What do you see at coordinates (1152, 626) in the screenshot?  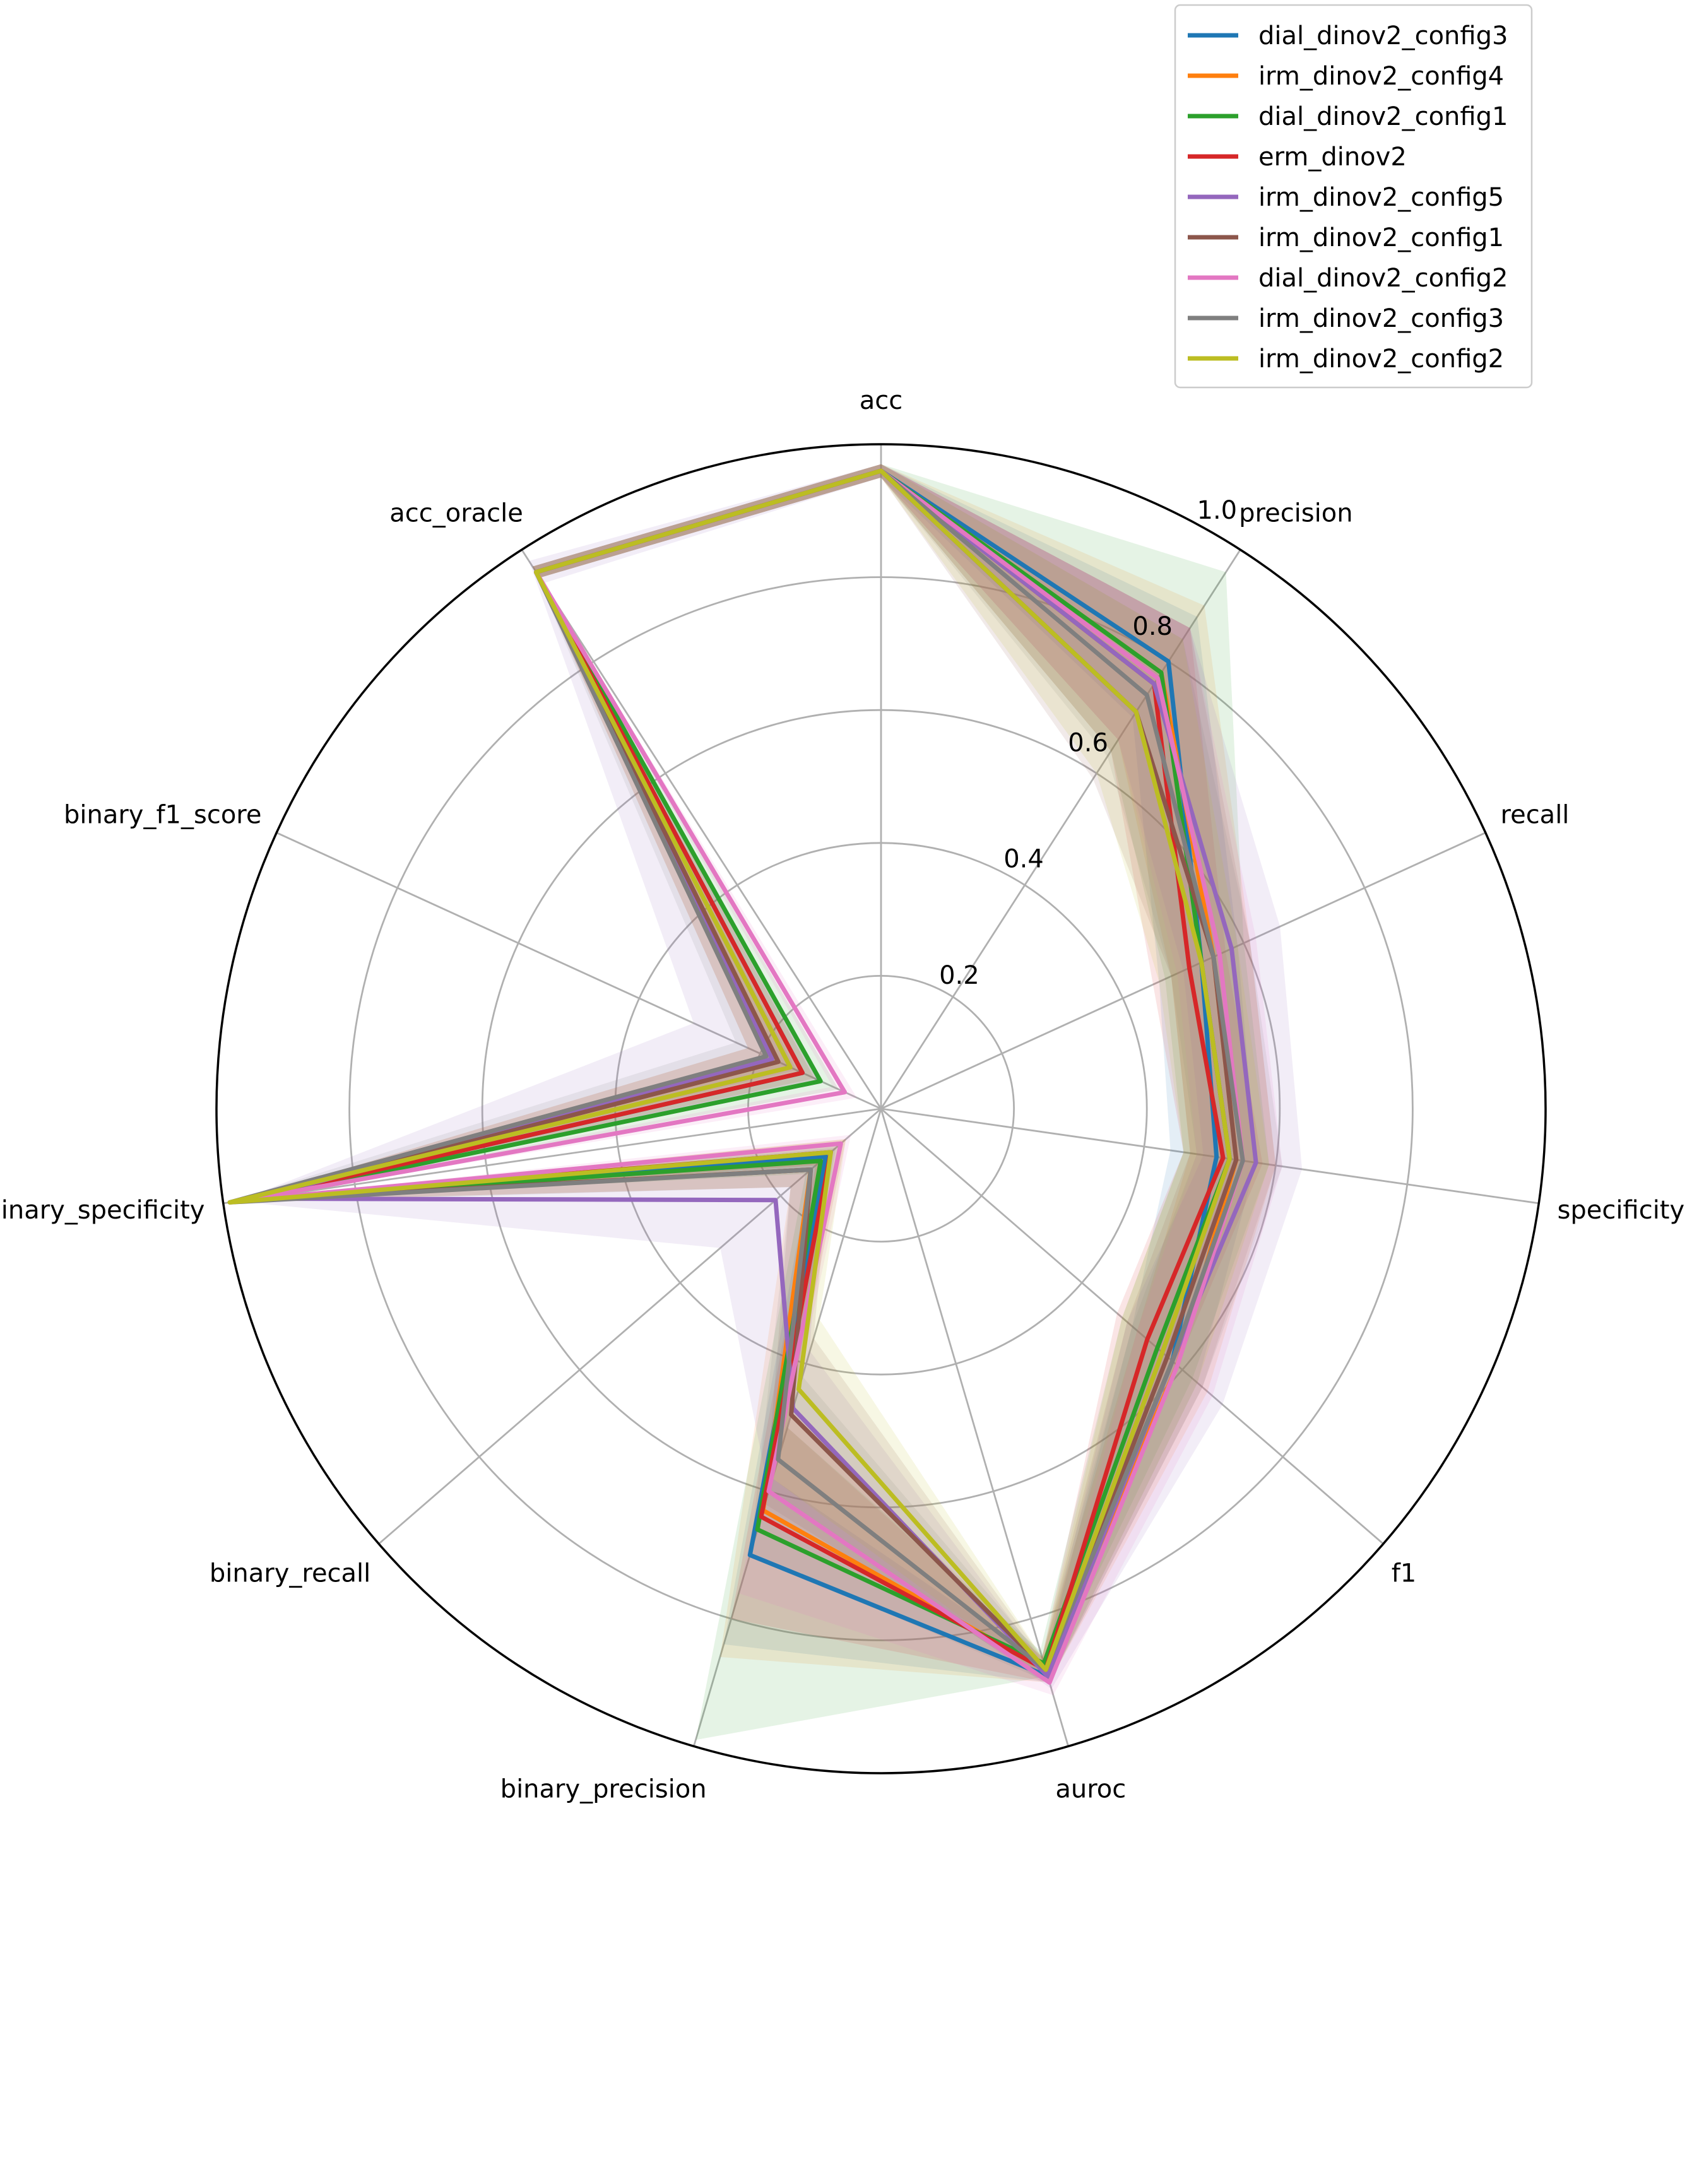 I see `radial-tick-label: 0.8` at bounding box center [1152, 626].